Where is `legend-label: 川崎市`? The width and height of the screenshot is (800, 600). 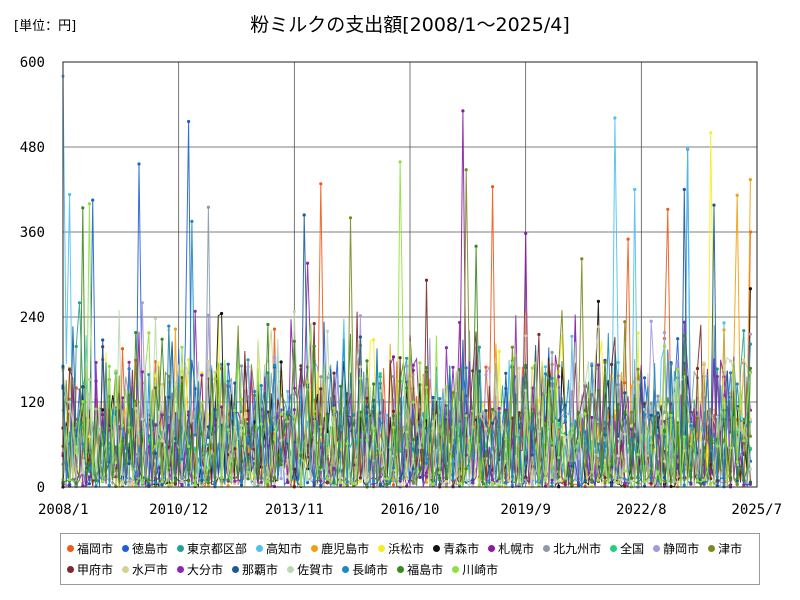
legend-label: 川崎市 is located at coordinates (480, 570).